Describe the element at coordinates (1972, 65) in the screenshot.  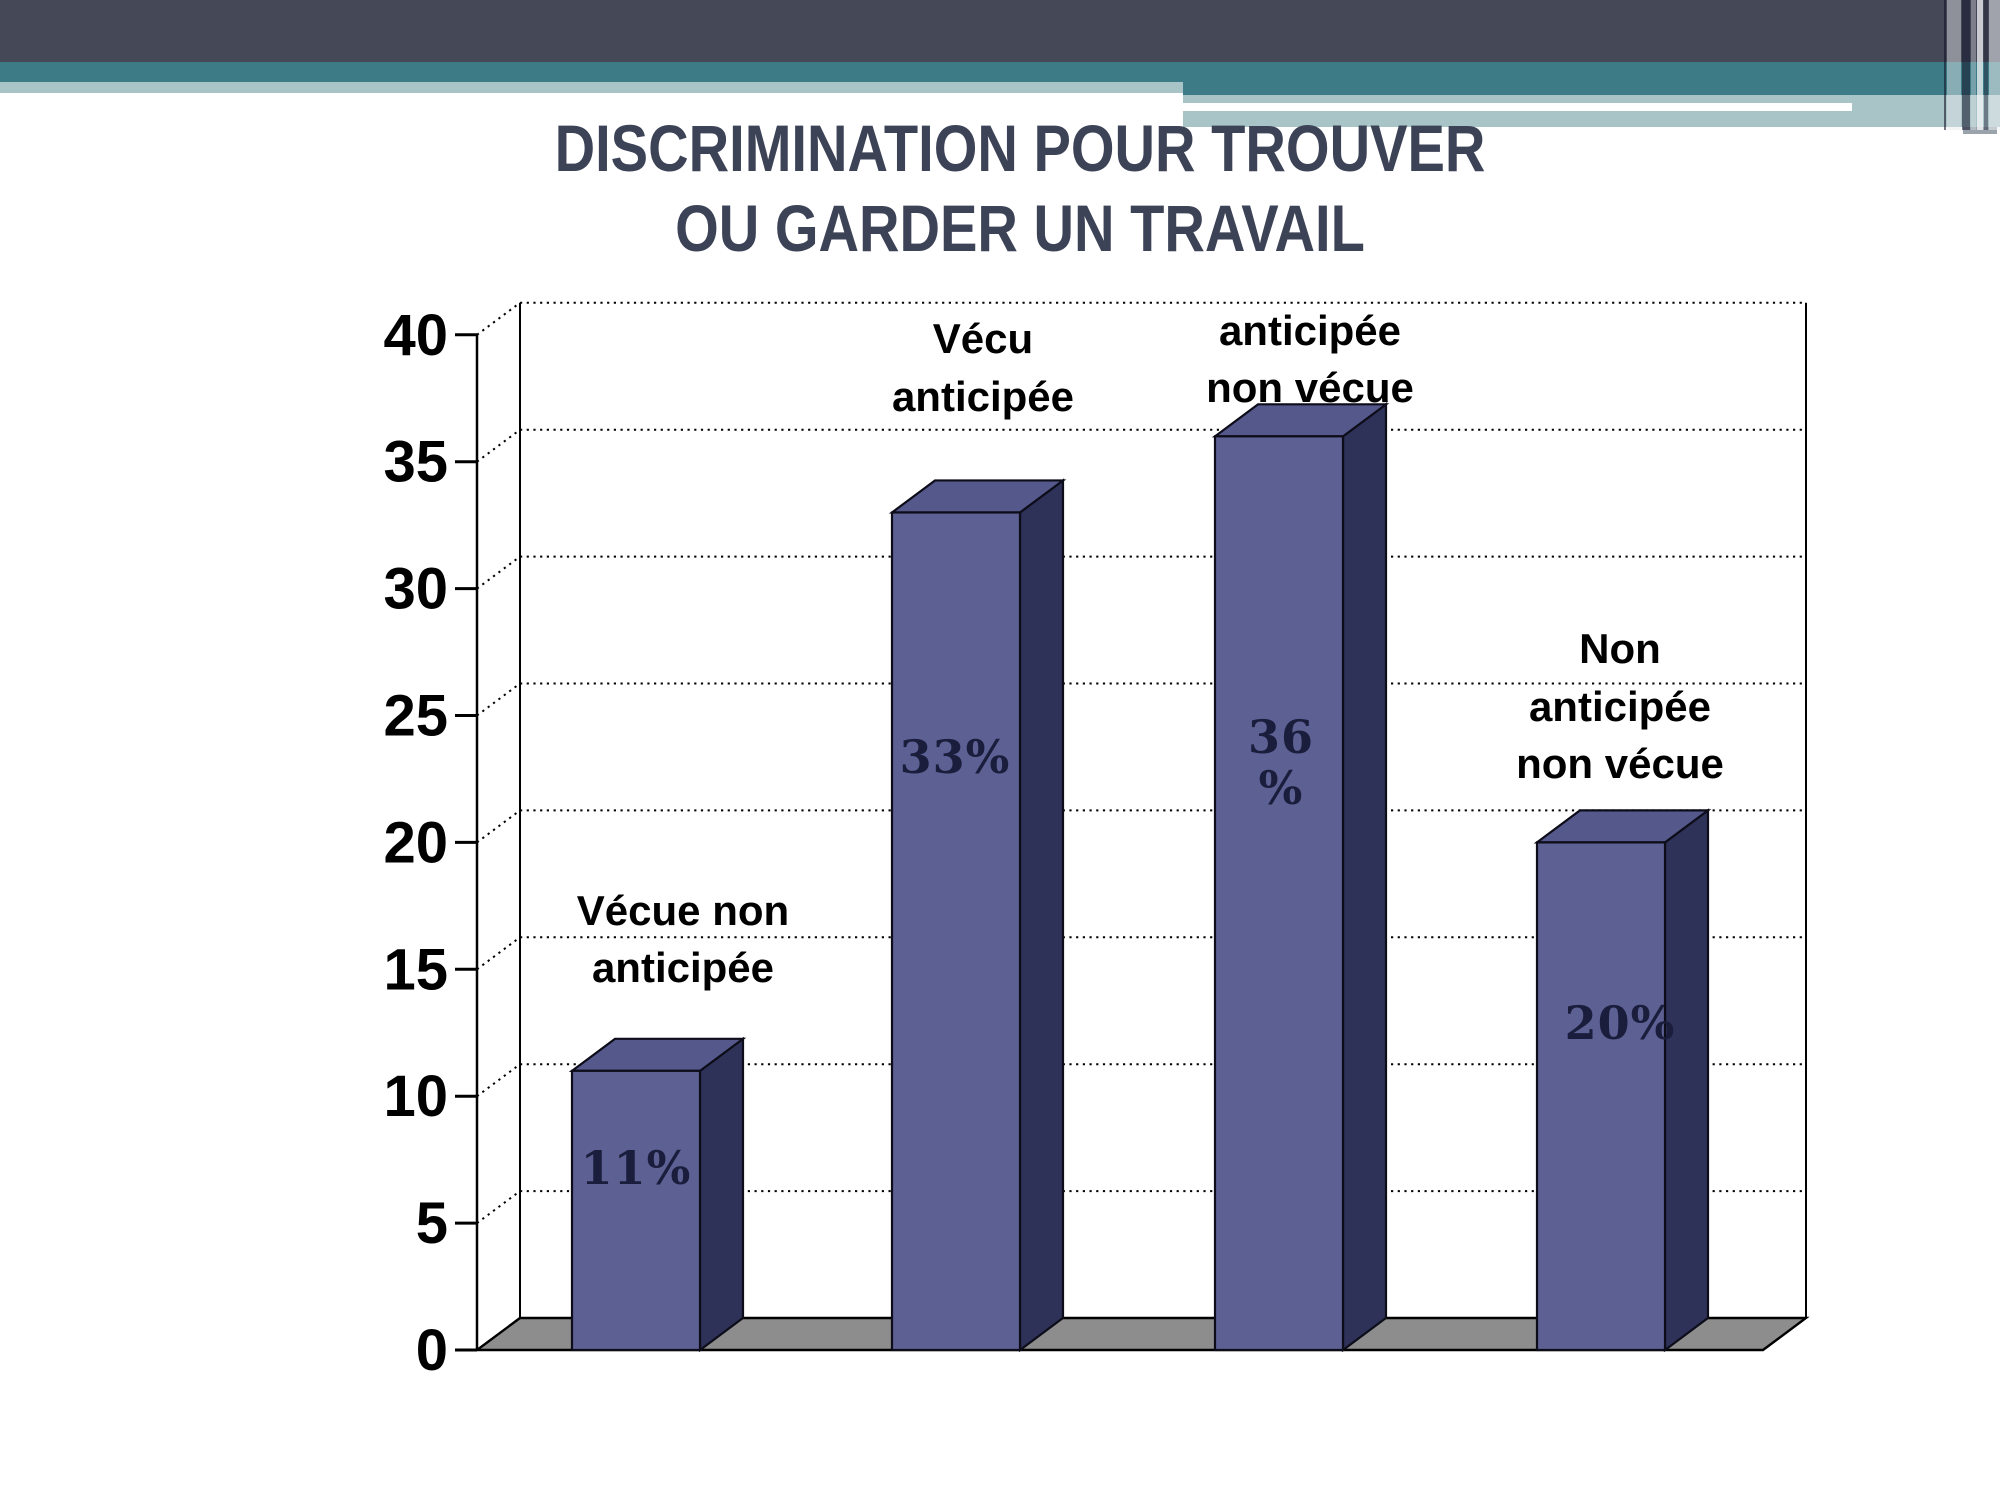
I see `header-corner-stripes` at that location.